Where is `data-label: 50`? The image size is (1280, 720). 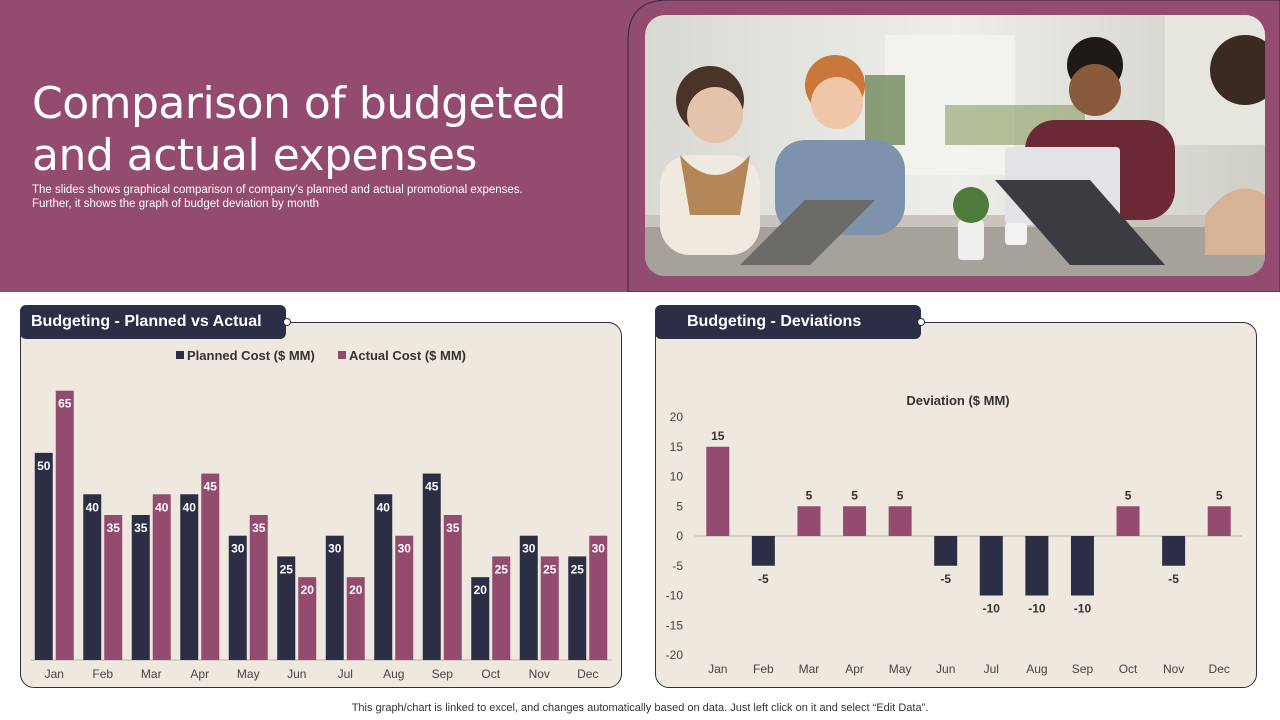 data-label: 50 is located at coordinates (44, 466).